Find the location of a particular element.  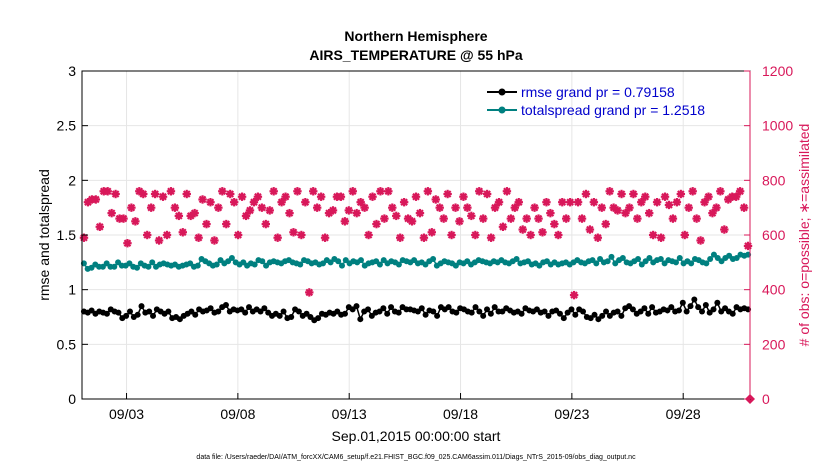

right-tick-label: 1200 is located at coordinates (777, 71).